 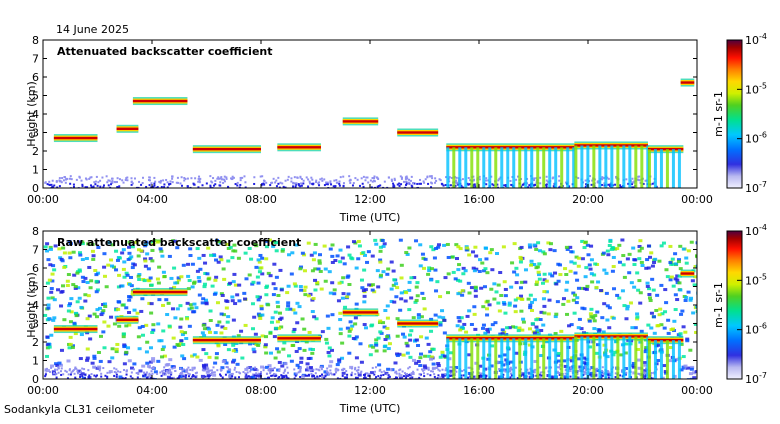 I want to click on colorbar-tick-label: 10-4, so click(x=756, y=230).